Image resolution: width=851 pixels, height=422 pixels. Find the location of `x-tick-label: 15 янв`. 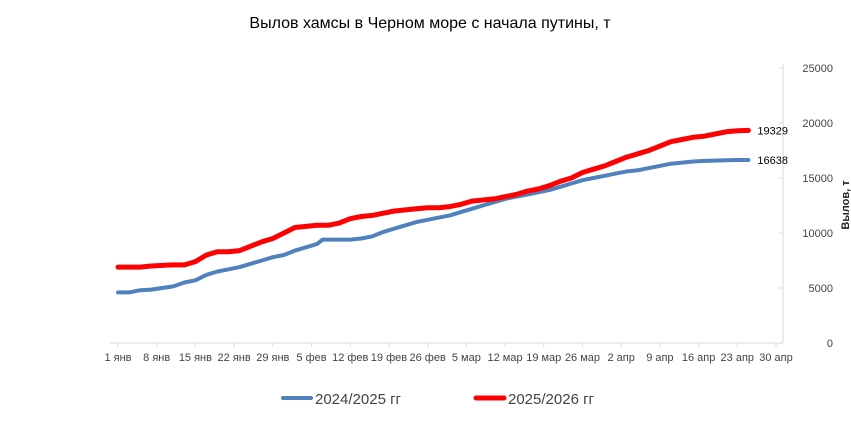

x-tick-label: 15 янв is located at coordinates (195, 358).